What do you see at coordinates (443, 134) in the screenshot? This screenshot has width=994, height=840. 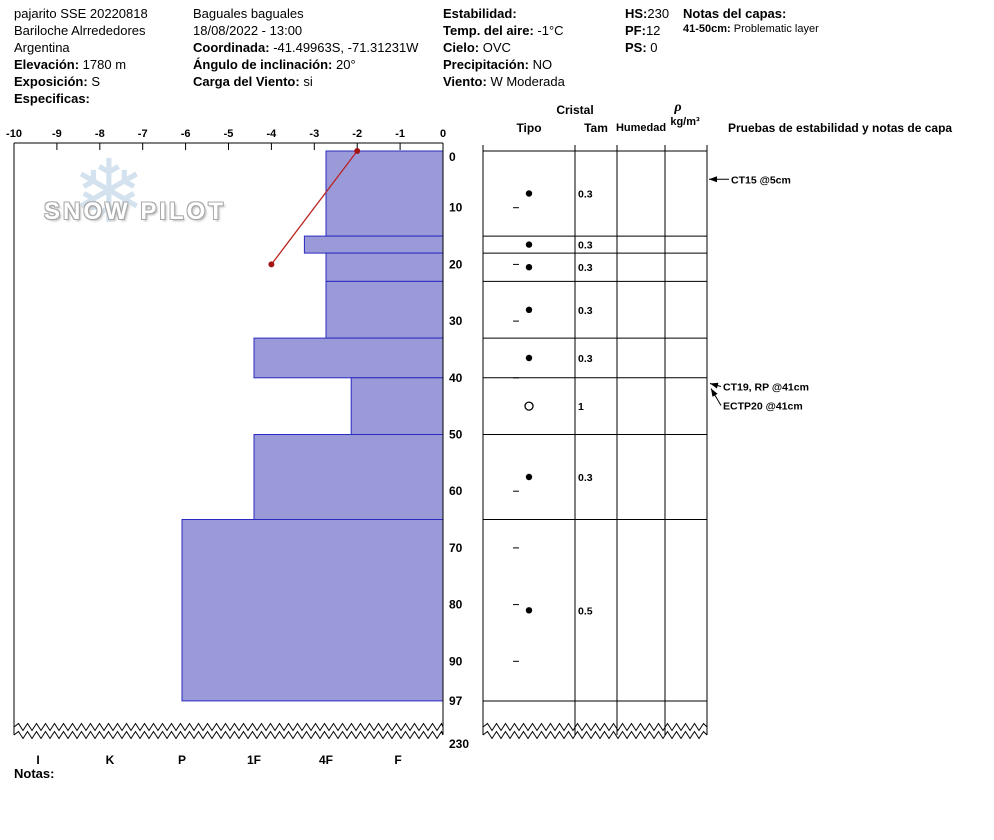 I see `svg-text: 0` at bounding box center [443, 134].